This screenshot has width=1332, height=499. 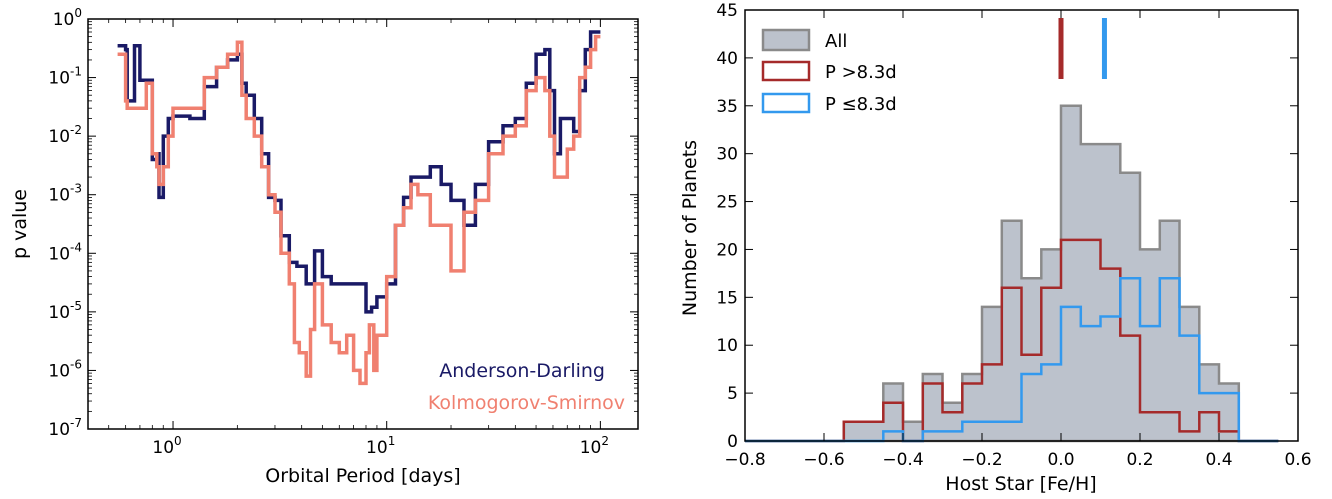 What do you see at coordinates (1020, 484) in the screenshot?
I see `right-x-axis-label: Host Star [Fe/H]` at bounding box center [1020, 484].